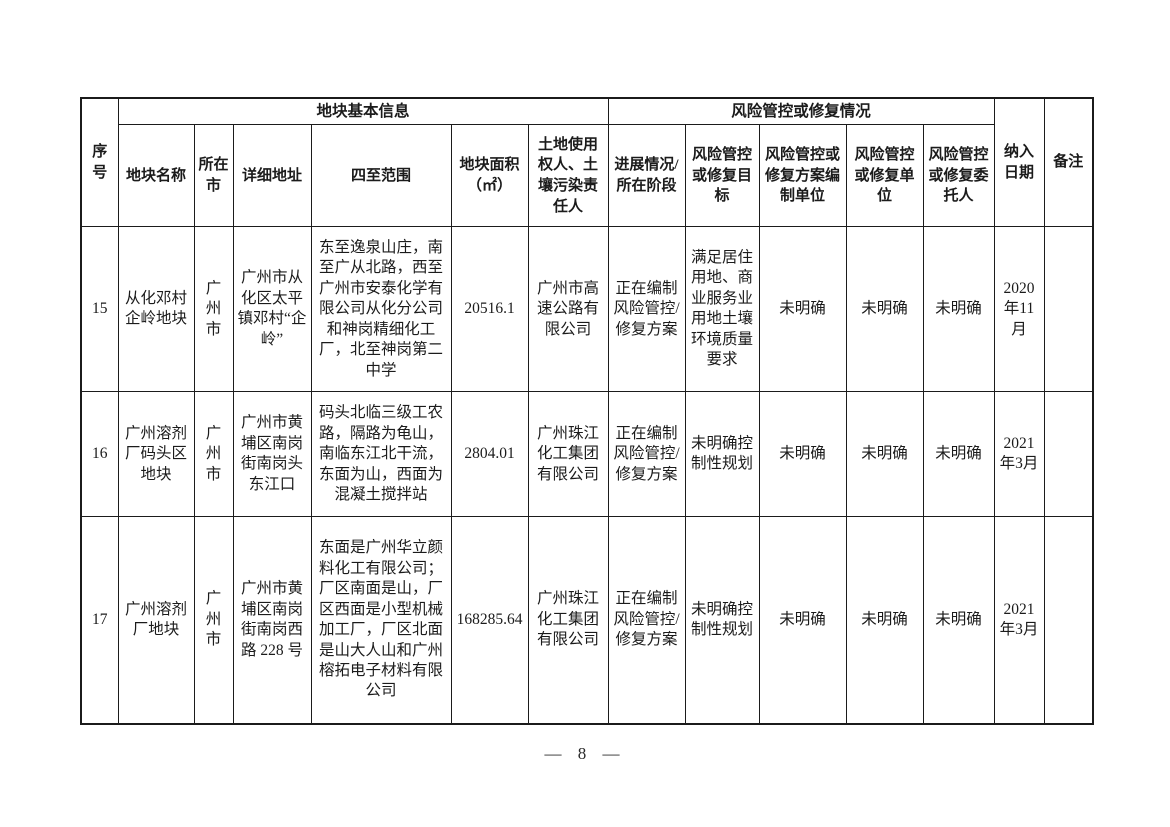 Image resolution: width=1170 pixels, height=827 pixels. What do you see at coordinates (1019, 309) in the screenshot?
I see `cell-date: 2020年11月` at bounding box center [1019, 309].